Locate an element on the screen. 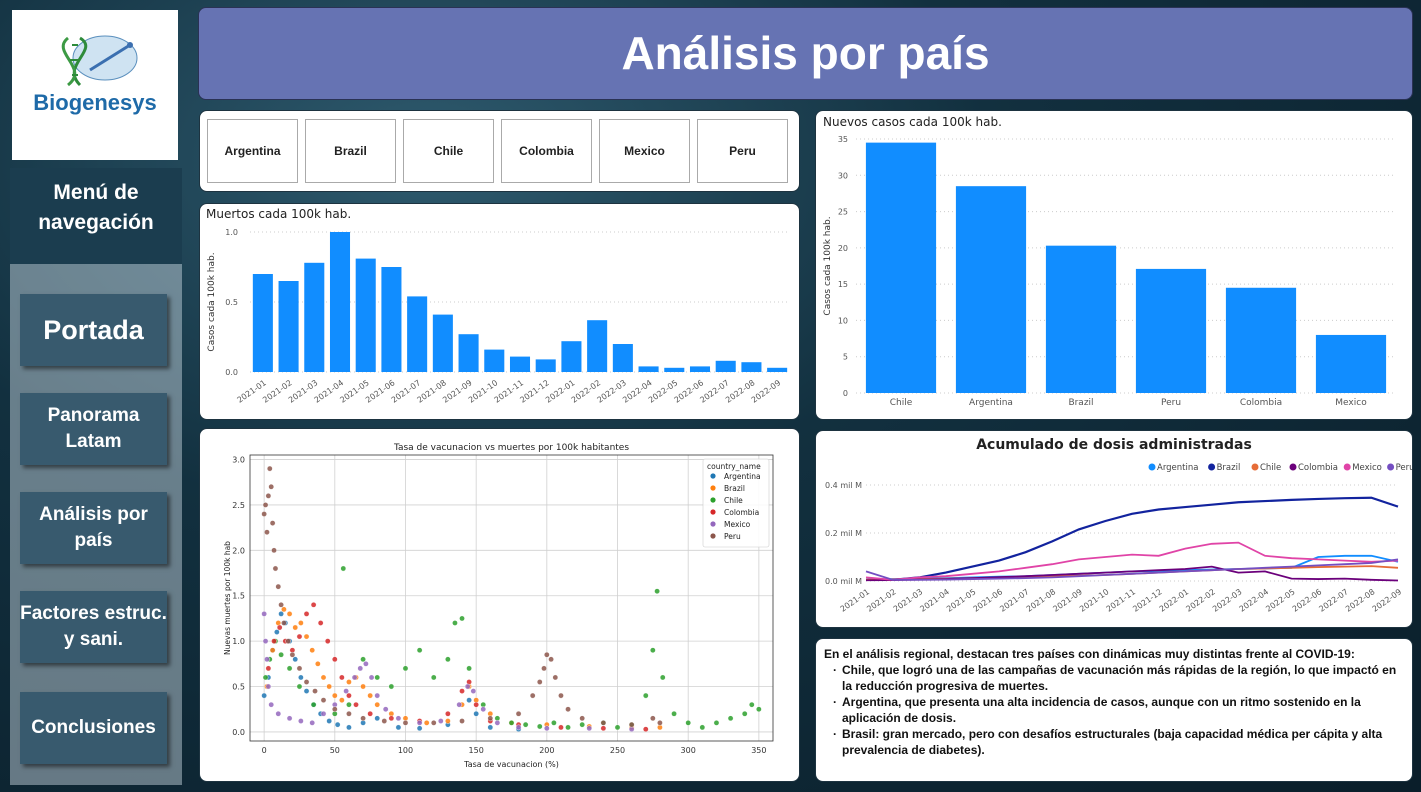 The image size is (1421, 792). nav-button-portada: Portada is located at coordinates (93, 330).